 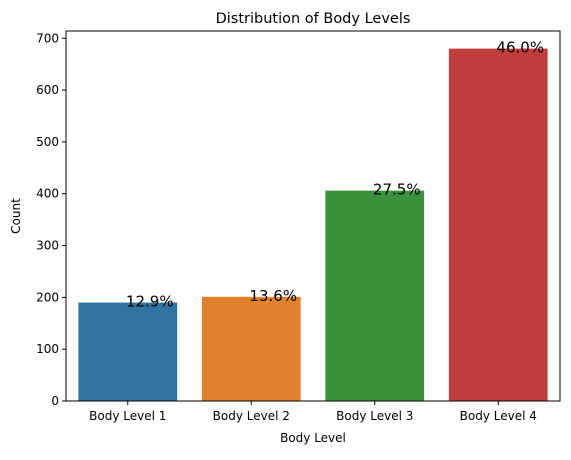 What do you see at coordinates (47, 297) in the screenshot?
I see `y-tick-label: 200` at bounding box center [47, 297].